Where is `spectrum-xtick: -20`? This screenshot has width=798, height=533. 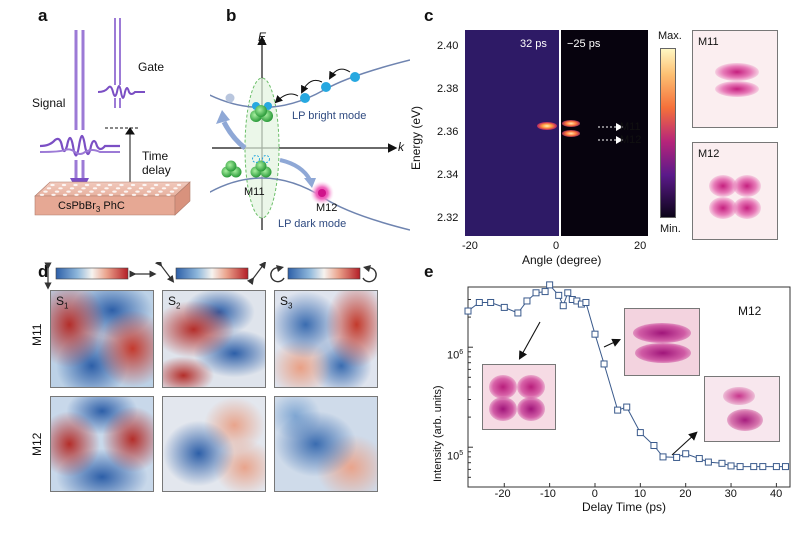 spectrum-xtick: -20 is located at coordinates (470, 246).